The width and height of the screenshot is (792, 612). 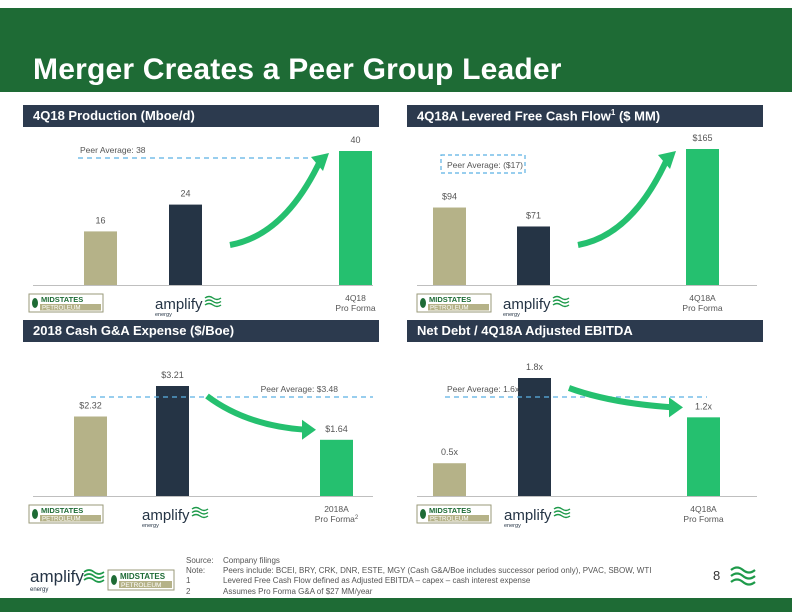 What do you see at coordinates (638, 116) in the screenshot?
I see `panel-title-suffix-free-cash-flow: ($ MM)` at bounding box center [638, 116].